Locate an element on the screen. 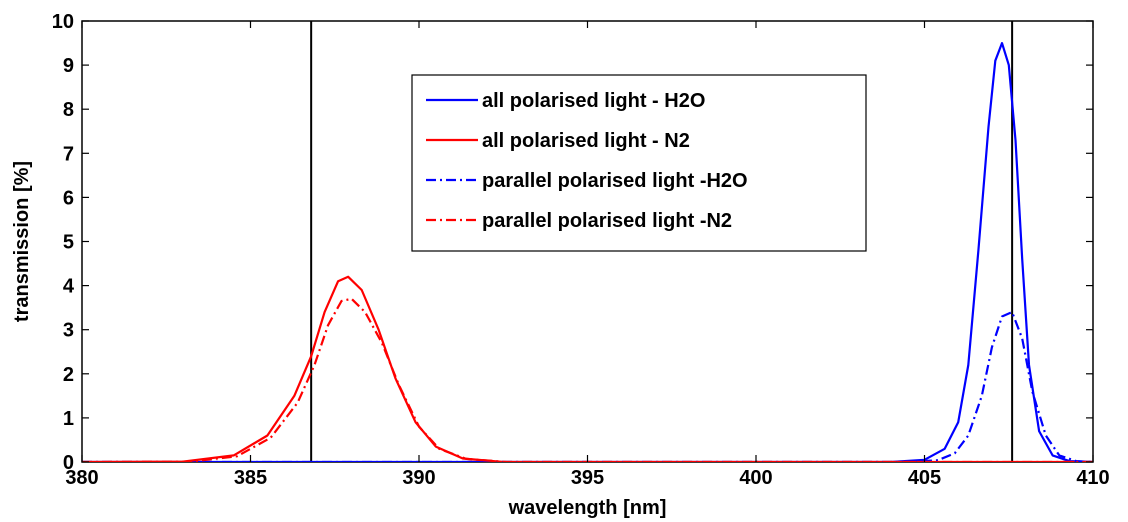 The width and height of the screenshot is (1128, 522). x-tick-label: 405 is located at coordinates (924, 478).